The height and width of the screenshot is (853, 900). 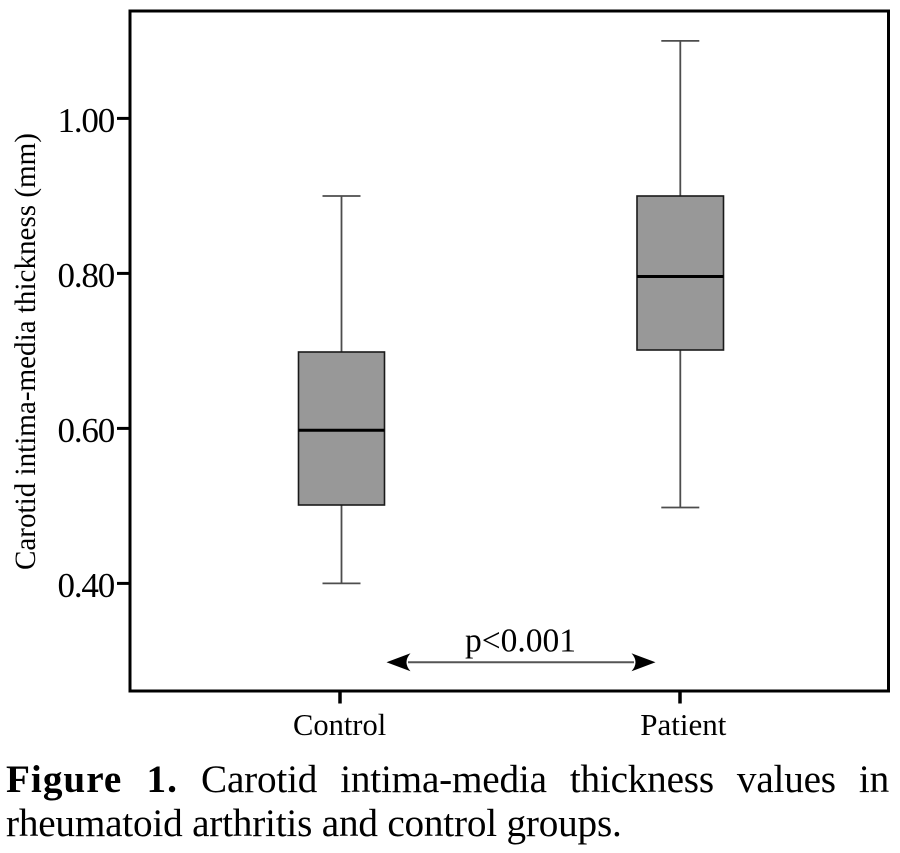 What do you see at coordinates (26, 351) in the screenshot?
I see `svg-text:Carotid intima-media thickness: Carotid intima-media thickness (mm)` at bounding box center [26, 351].